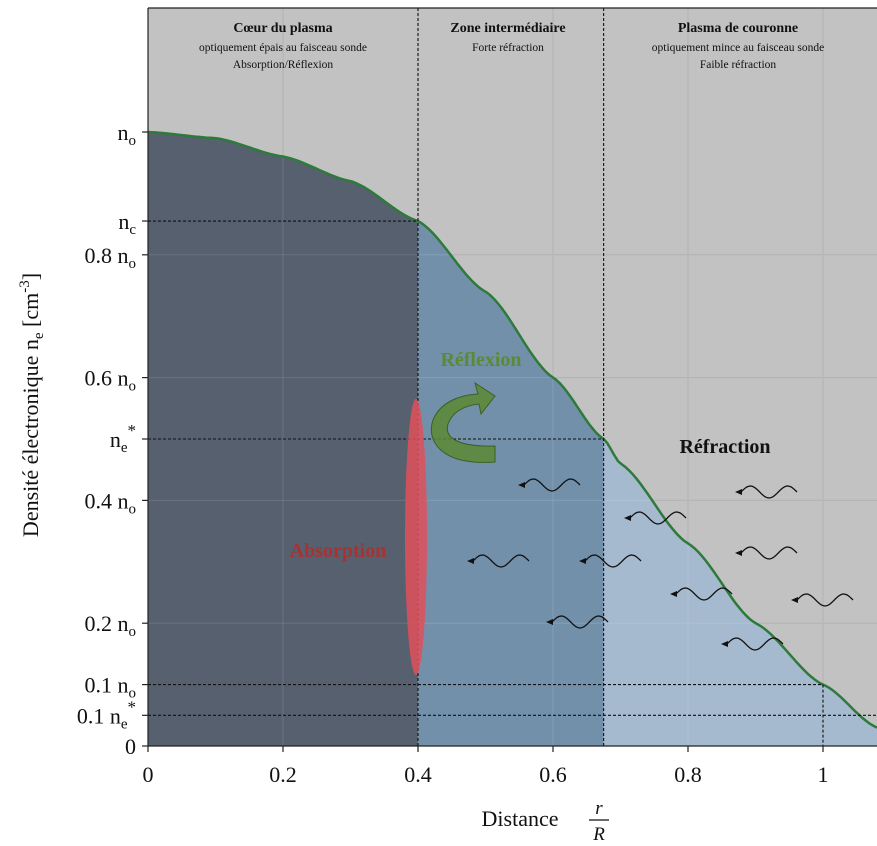 This screenshot has height=846, width=877. What do you see at coordinates (30, 438) in the screenshot?
I see `y-axis-label-main: Densité électronique n` at bounding box center [30, 438].